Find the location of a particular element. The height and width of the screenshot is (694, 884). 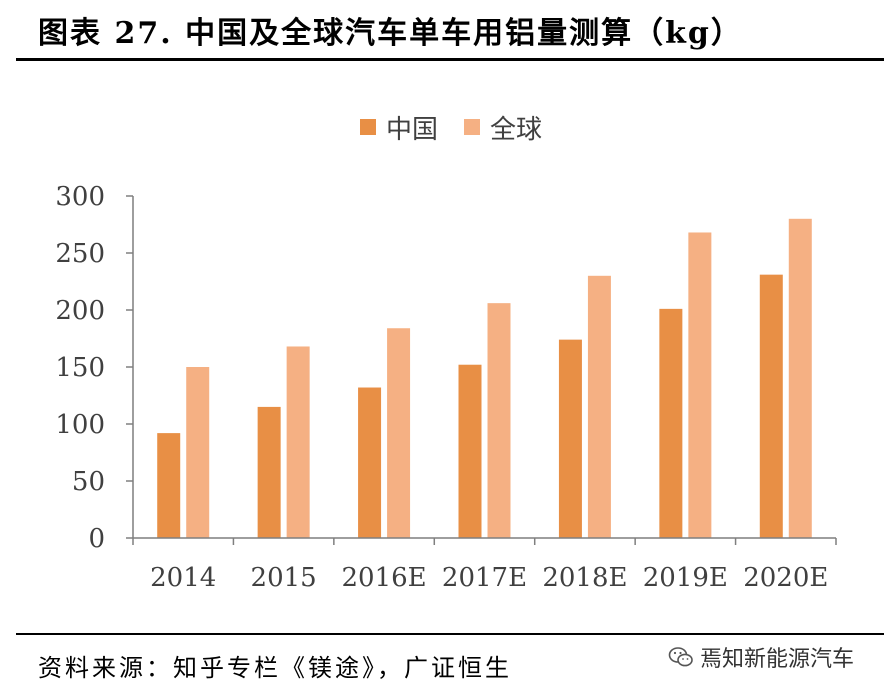

chart-legend: 中国 全球 is located at coordinates (464, 127).